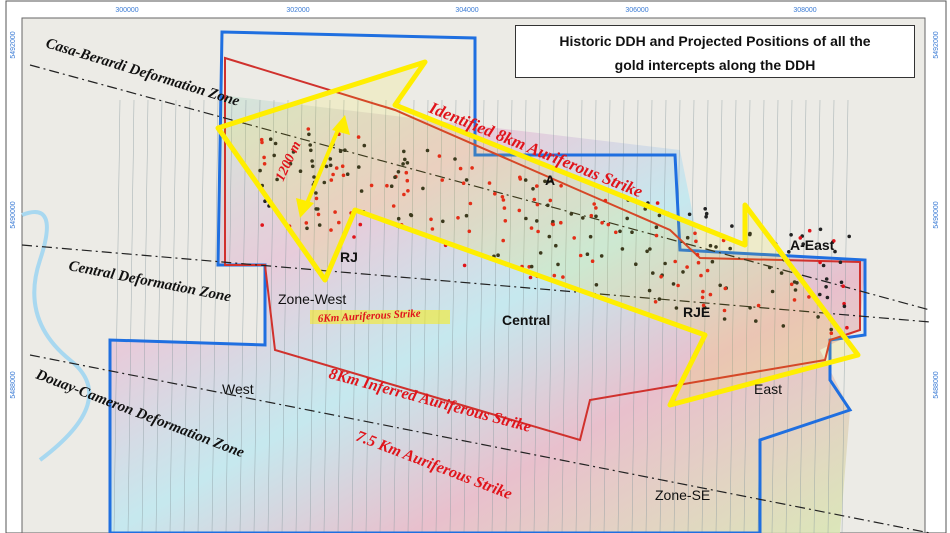  What do you see at coordinates (466, 10) in the screenshot?
I see `tick-label: 304000` at bounding box center [466, 10].